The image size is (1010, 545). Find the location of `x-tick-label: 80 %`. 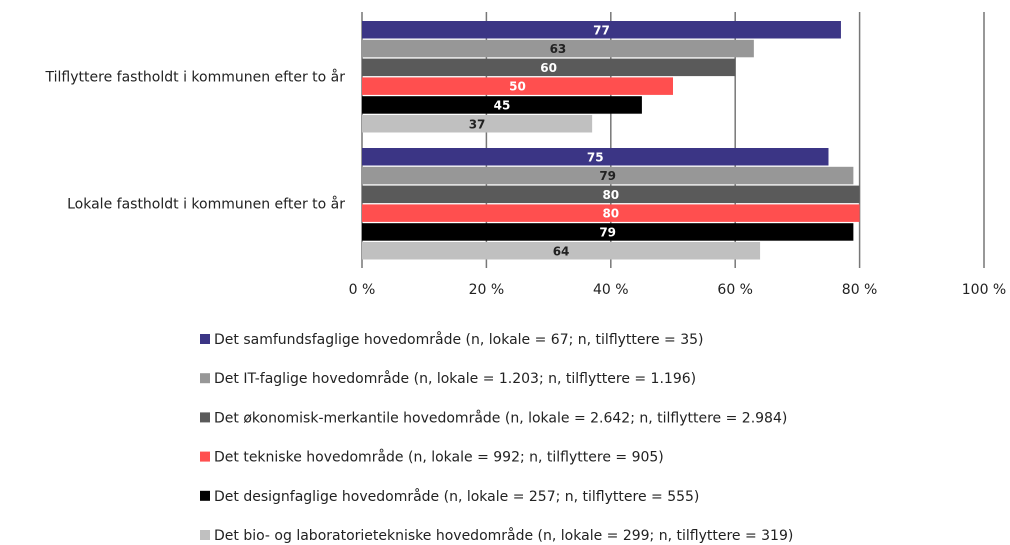

x-tick-label: 80 % is located at coordinates (860, 290).